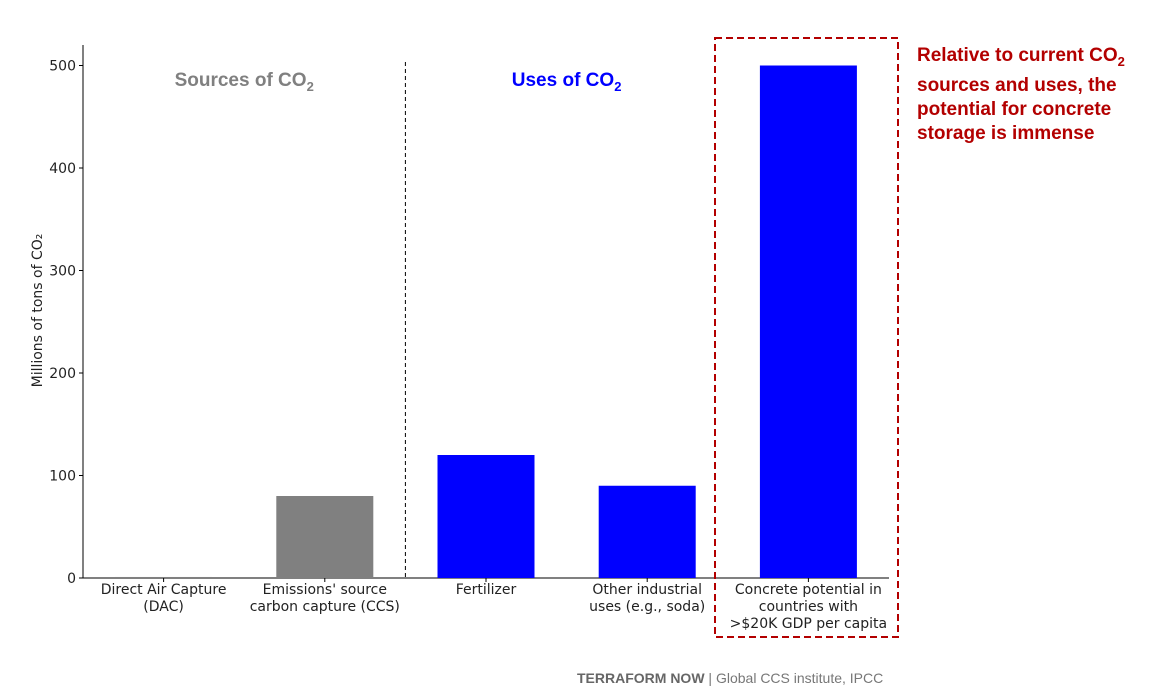  I want to click on section-header-1: Uses of CO2, so click(567, 82).